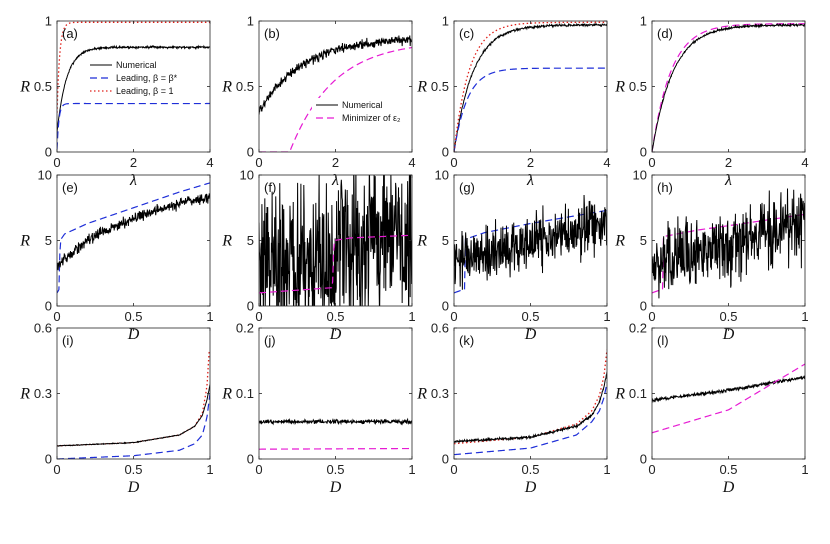 This screenshot has width=830, height=544. I want to click on panel-label: (f), so click(270, 187).